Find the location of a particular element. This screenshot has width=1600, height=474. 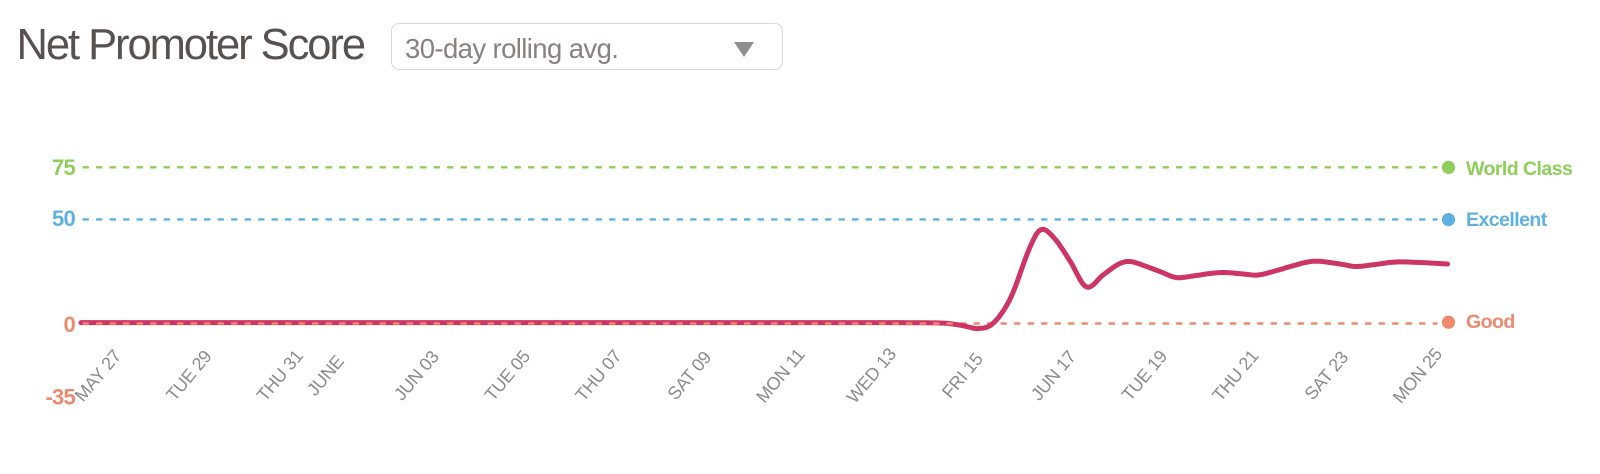

svg-text: JUN 17 is located at coordinates (1053, 376).